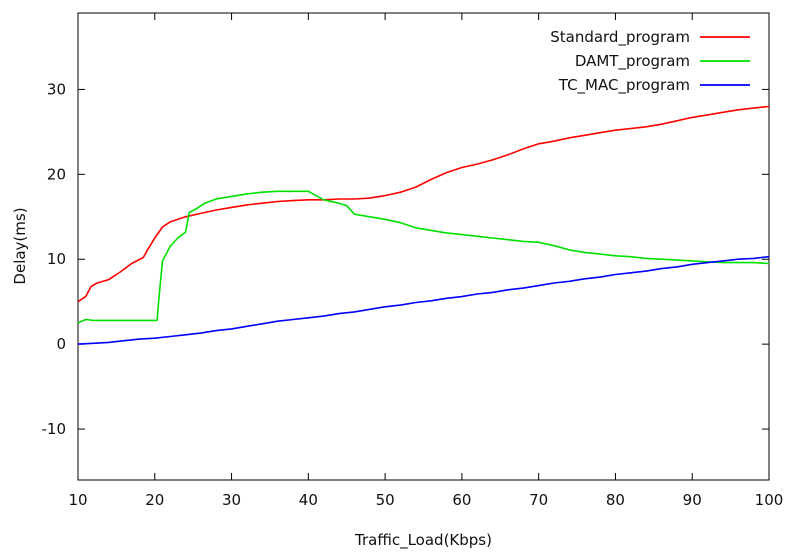 The height and width of the screenshot is (552, 790). I want to click on x-tick-label: 70, so click(538, 500).